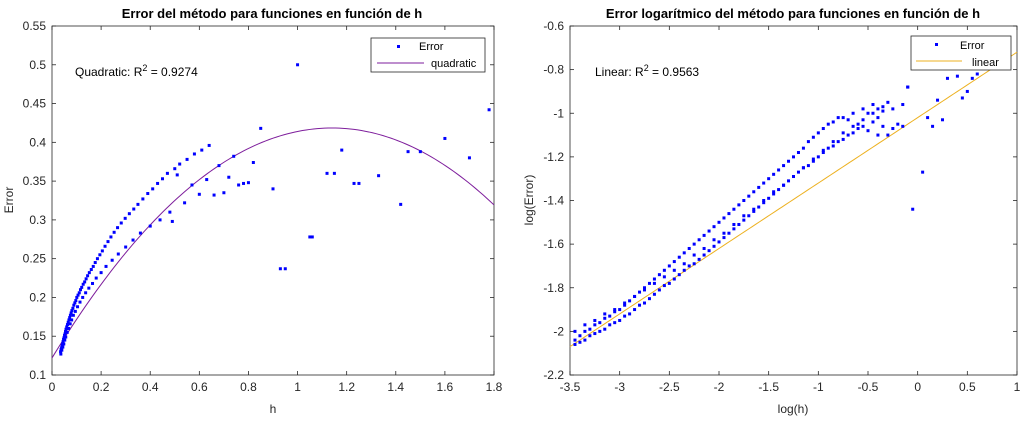 The image size is (1036, 423). I want to click on chart-left-legend: Error quadratic, so click(428, 55).